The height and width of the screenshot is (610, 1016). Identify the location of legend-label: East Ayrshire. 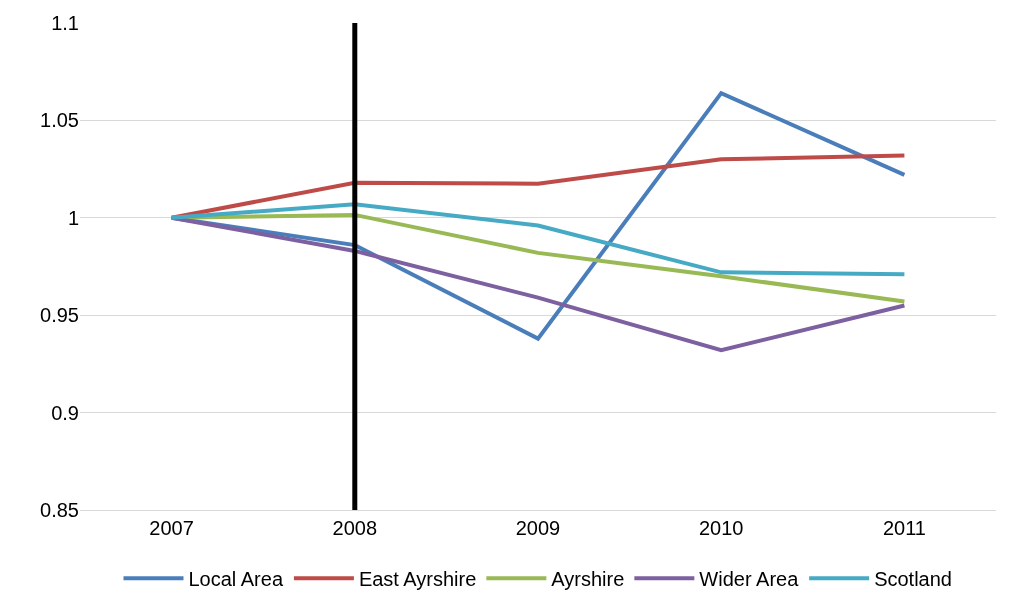
(417, 579).